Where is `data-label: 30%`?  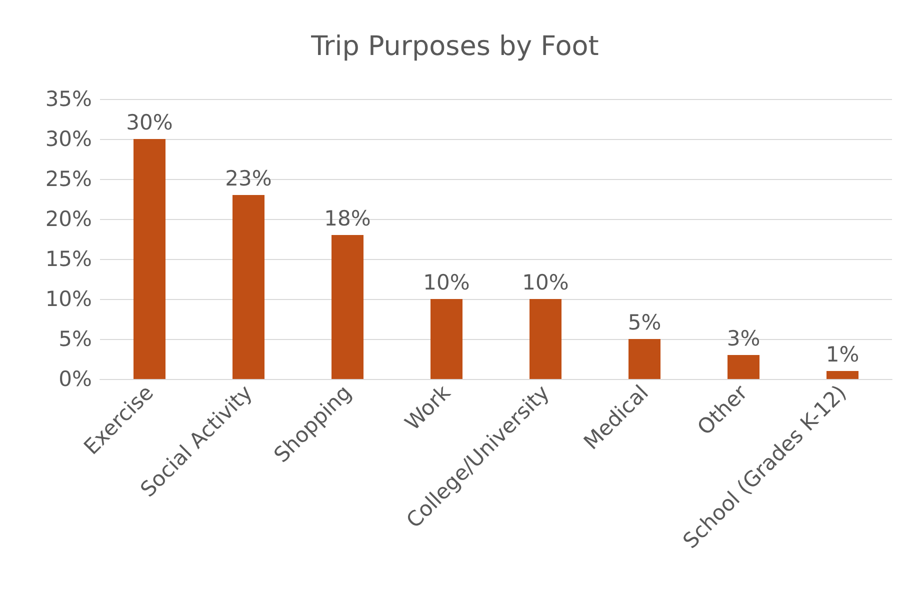 data-label: 30% is located at coordinates (149, 122).